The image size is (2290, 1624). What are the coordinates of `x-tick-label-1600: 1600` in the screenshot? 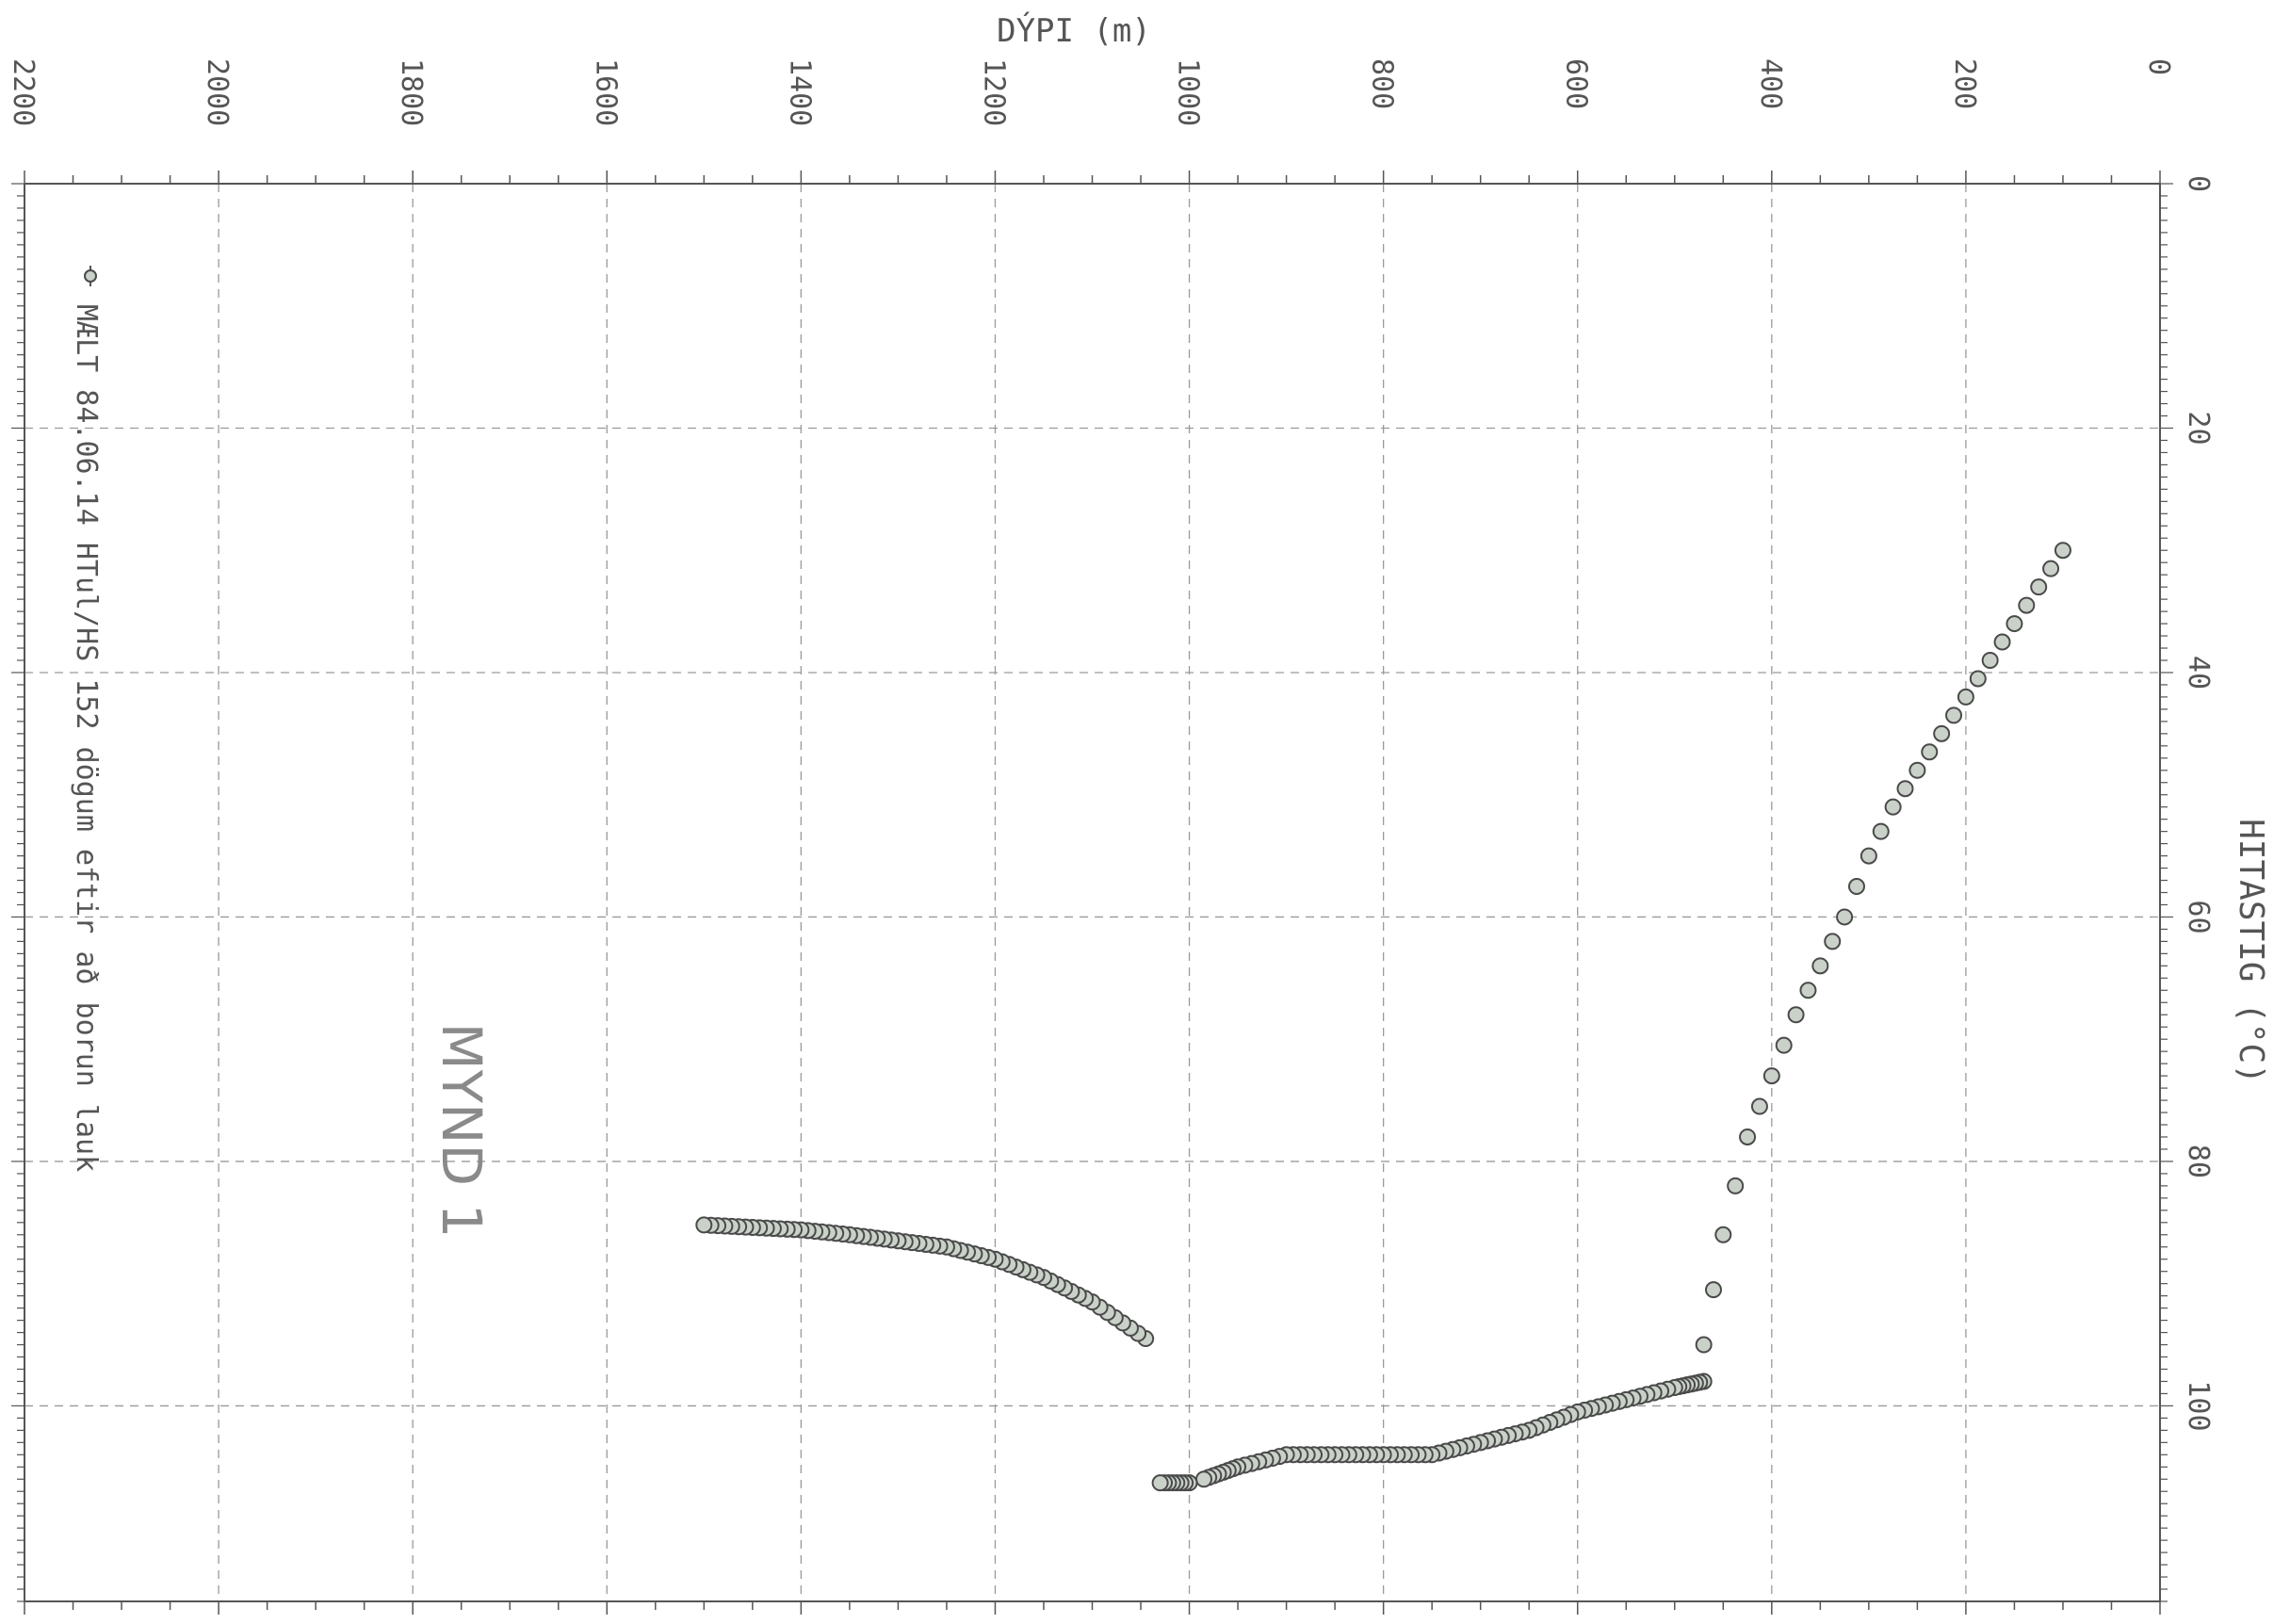 It's located at (605, 92).